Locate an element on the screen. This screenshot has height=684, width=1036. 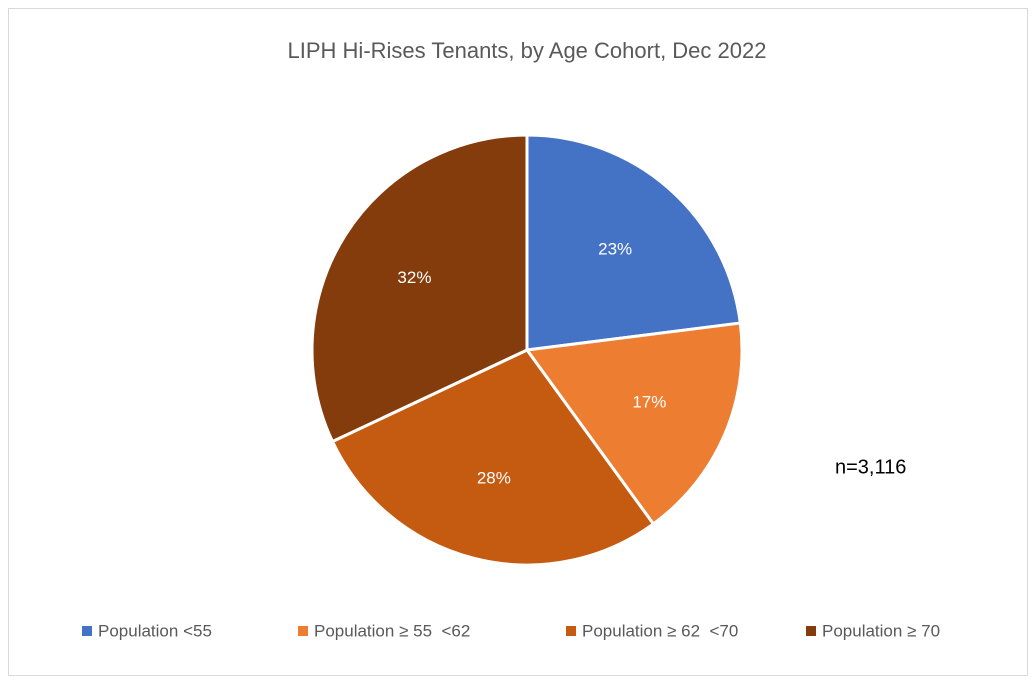
legend-label: Population ≥ 70 is located at coordinates (881, 630).